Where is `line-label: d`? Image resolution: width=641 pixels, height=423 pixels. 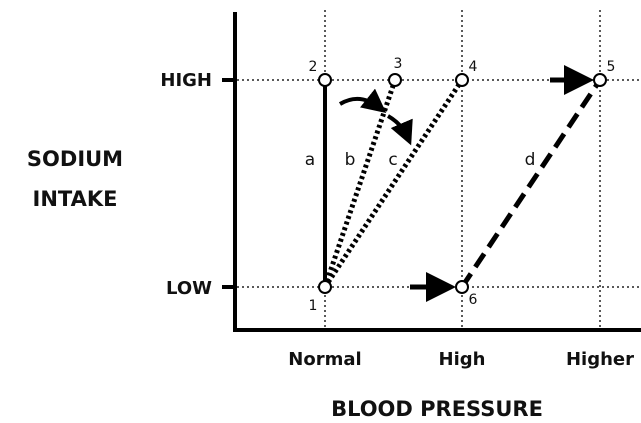
line-label: d is located at coordinates (530, 160).